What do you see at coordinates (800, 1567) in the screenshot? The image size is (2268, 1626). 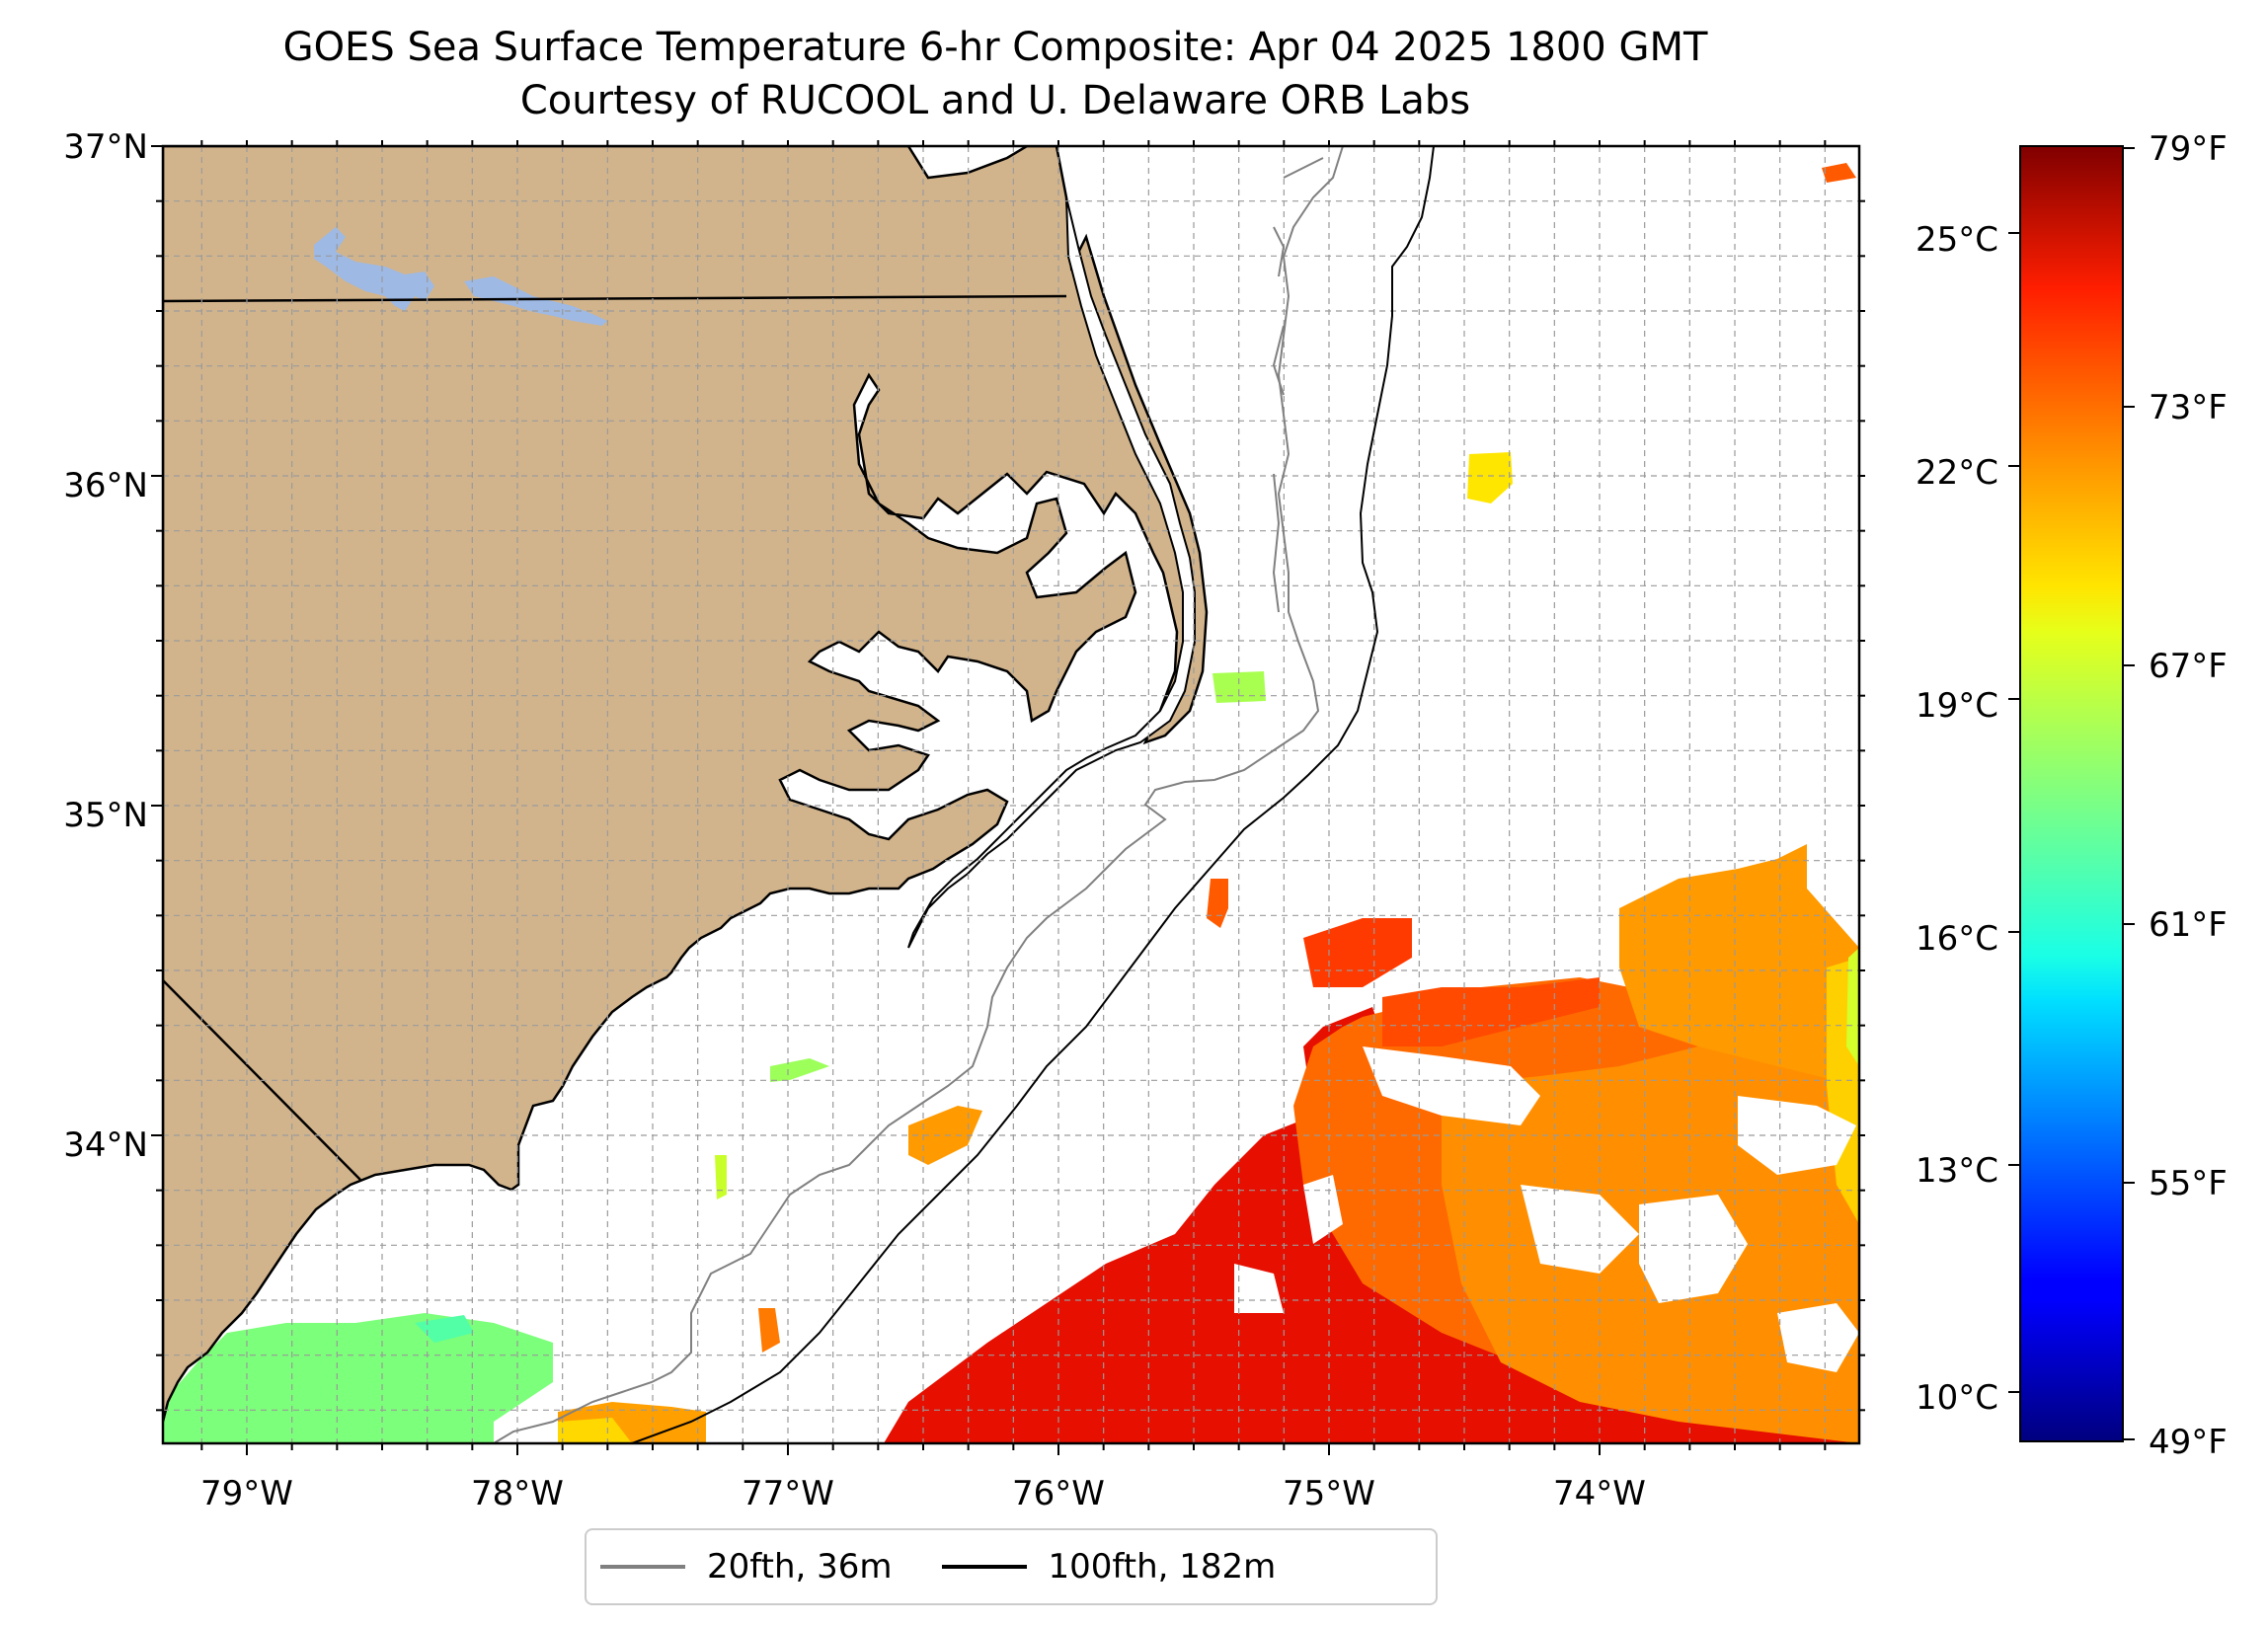 I see `legend-label: 20fth, 36m` at bounding box center [800, 1567].